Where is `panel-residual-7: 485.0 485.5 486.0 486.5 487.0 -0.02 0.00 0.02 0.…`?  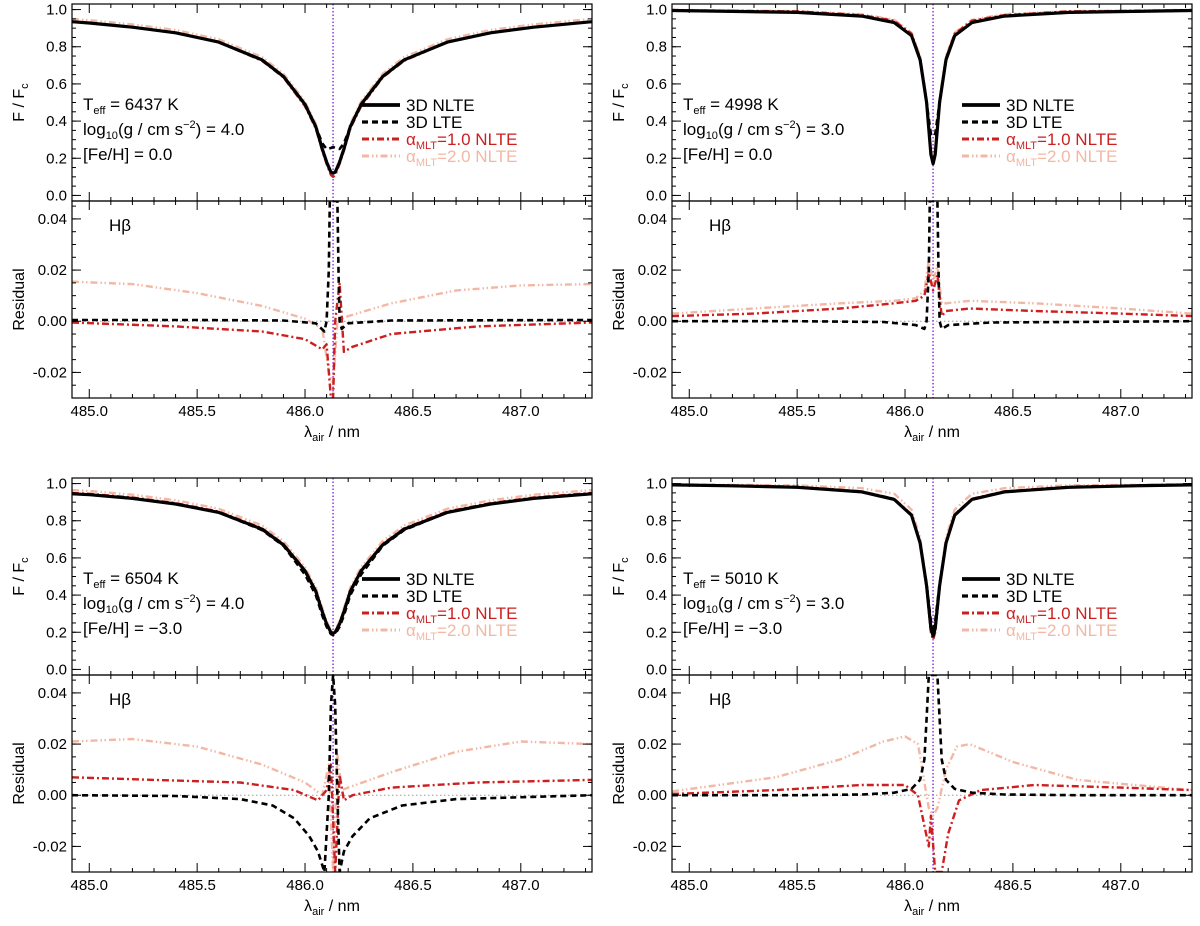
panel-residual-7: 485.0 485.5 486.0 486.5 487.0 -0.02 0.00 0.02 0.… is located at coordinates (902, 796).